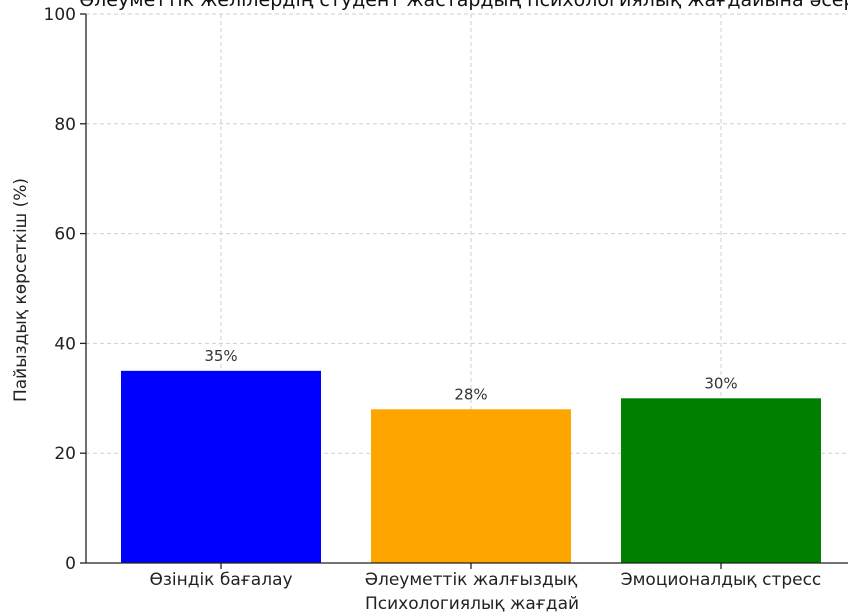 The width and height of the screenshot is (848, 613). Describe the element at coordinates (720, 383) in the screenshot. I see `bar-value-label: 30%` at that location.